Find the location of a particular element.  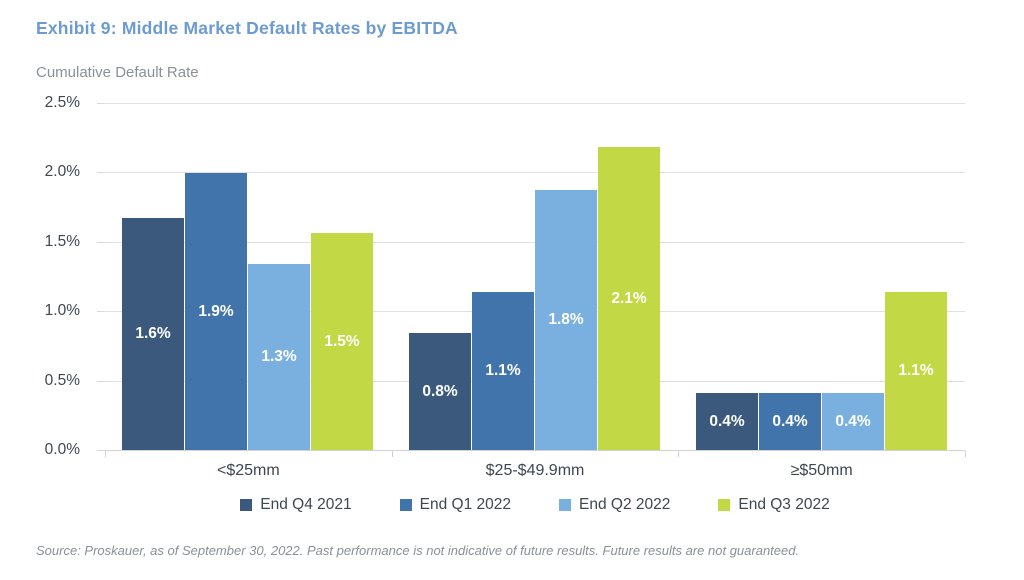

bar-value-label: 1.6% is located at coordinates (153, 333).